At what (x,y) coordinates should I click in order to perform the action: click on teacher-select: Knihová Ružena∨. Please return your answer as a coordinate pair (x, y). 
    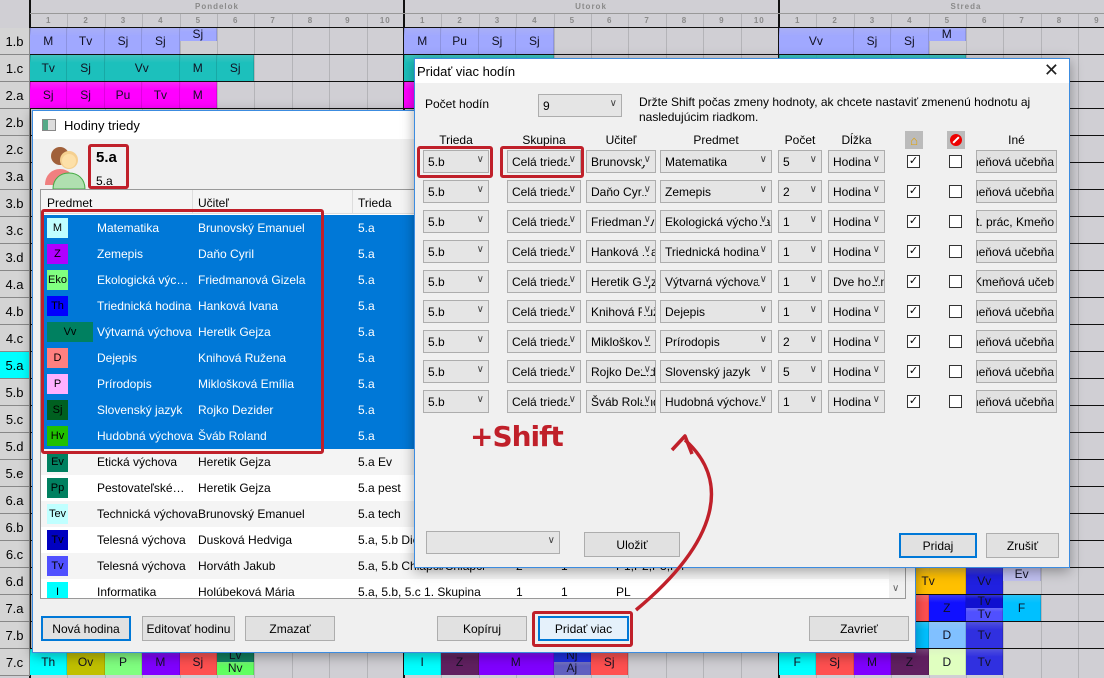
    Looking at the image, I should click on (621, 311).